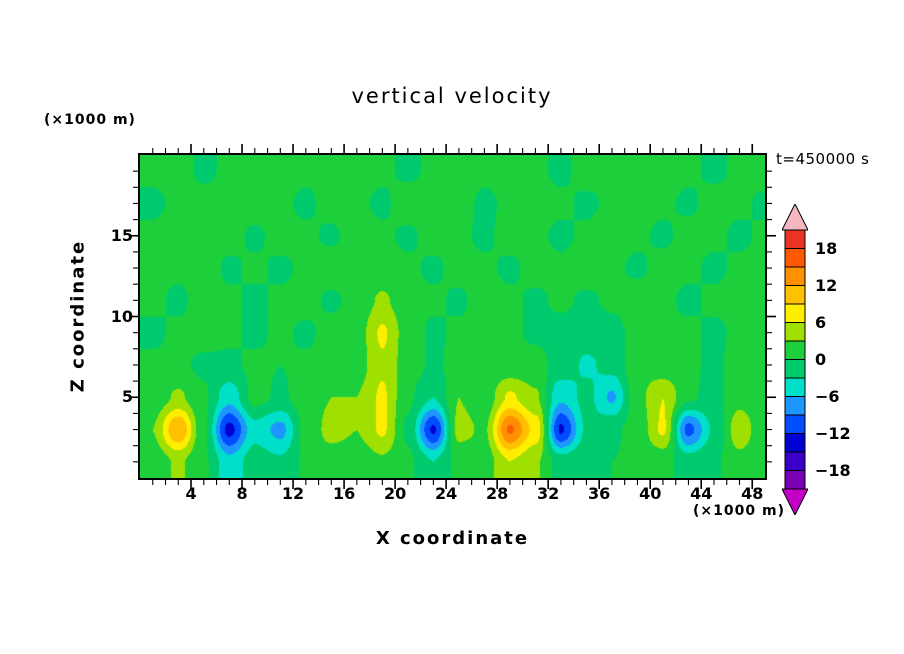 The height and width of the screenshot is (654, 904). I want to click on colorbar, so click(795, 359).